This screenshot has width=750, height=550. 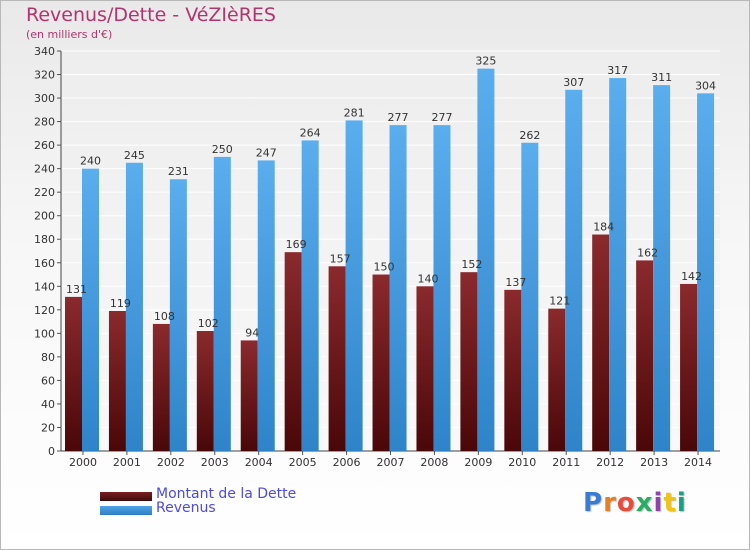 I want to click on x-tick-label: 2001, so click(x=127, y=462).